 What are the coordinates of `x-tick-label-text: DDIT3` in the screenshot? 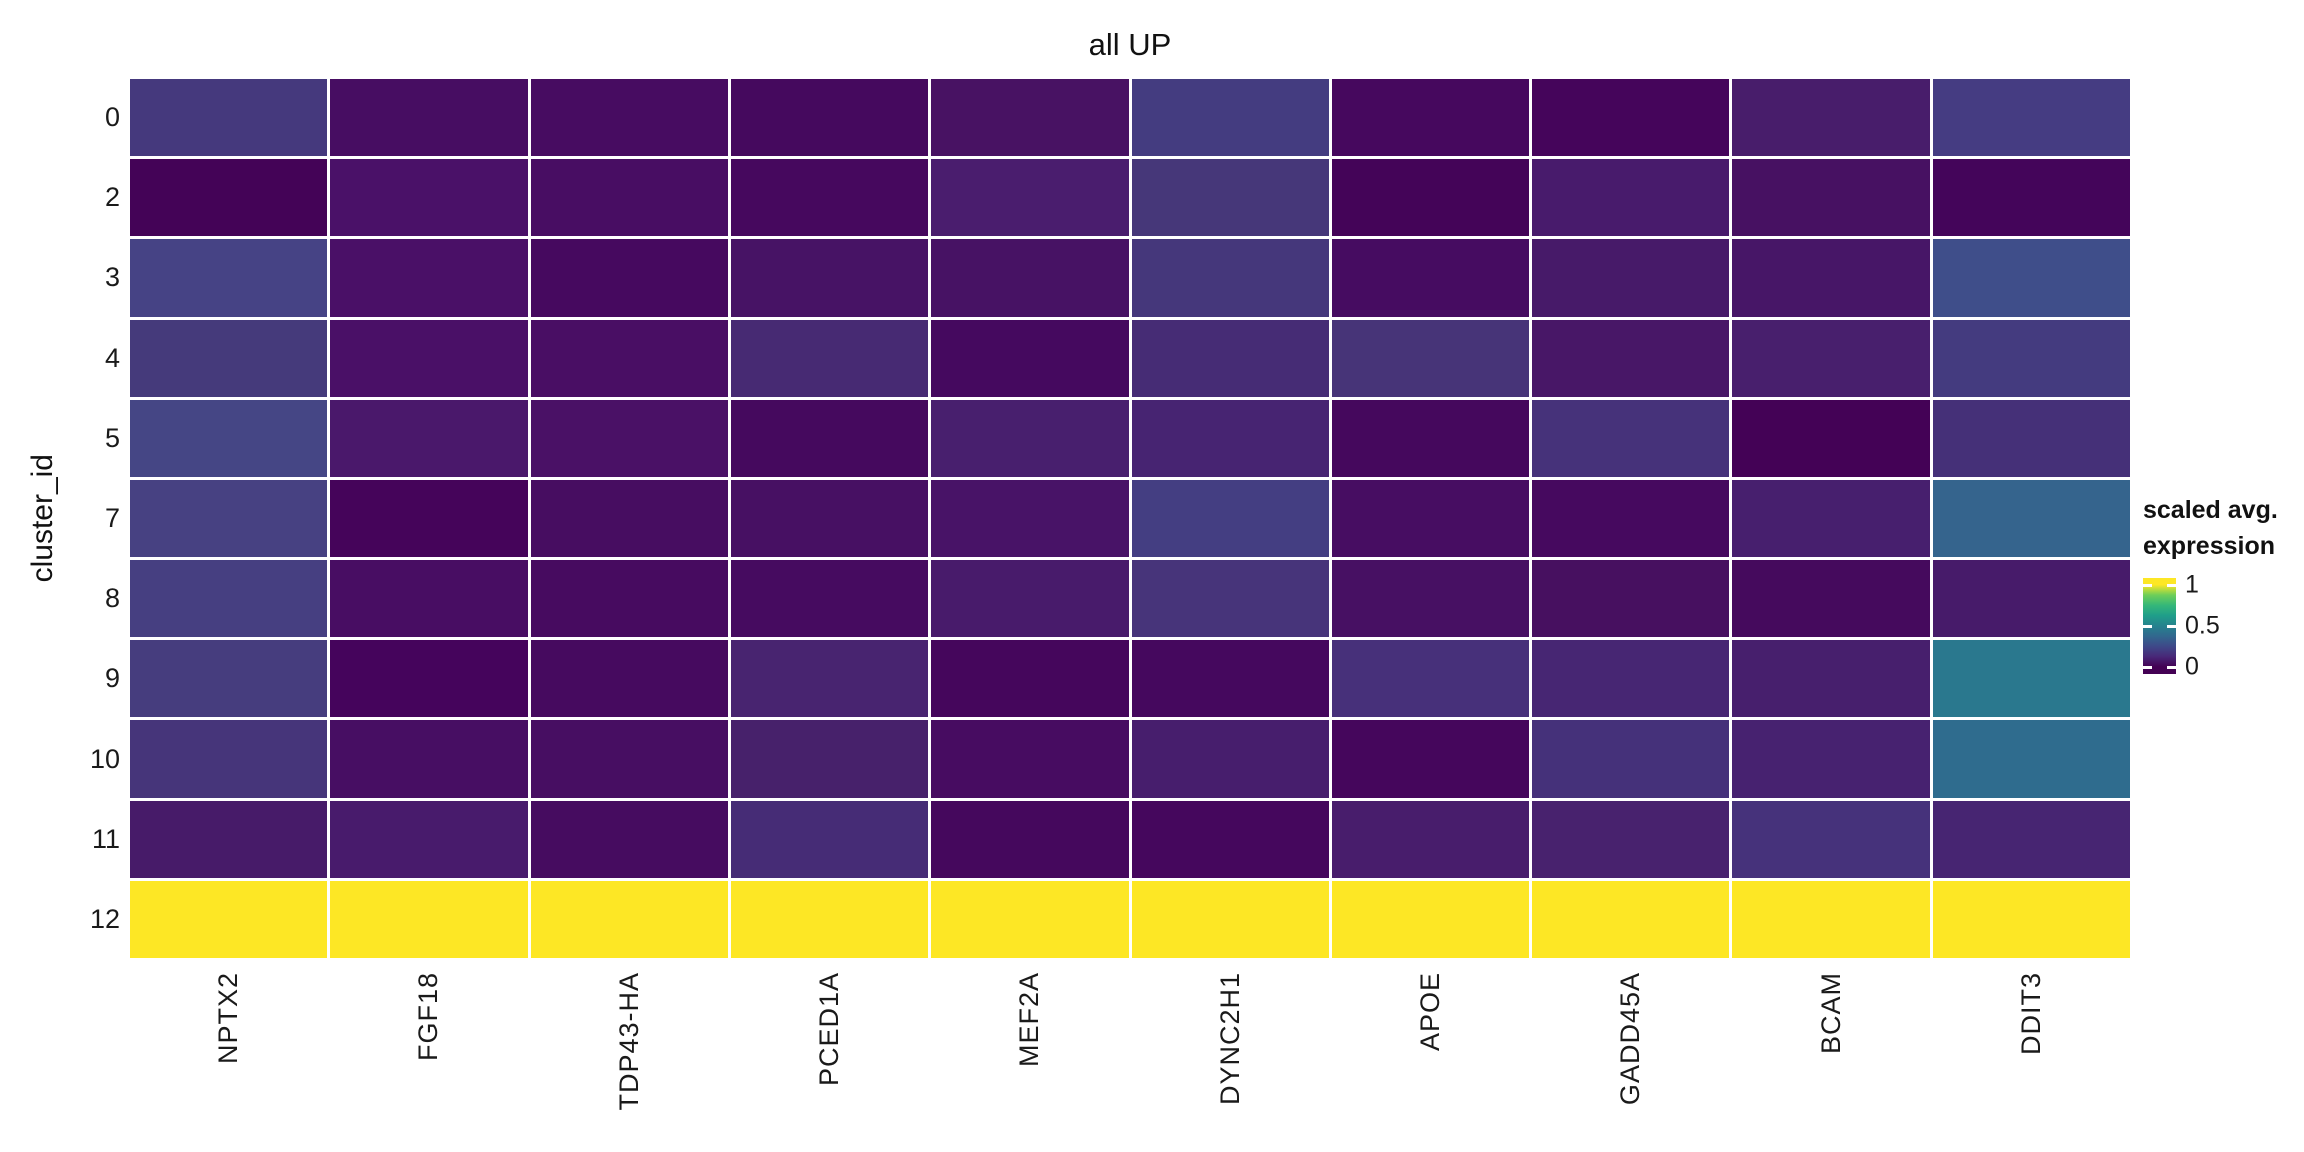 It's located at (2030, 1014).